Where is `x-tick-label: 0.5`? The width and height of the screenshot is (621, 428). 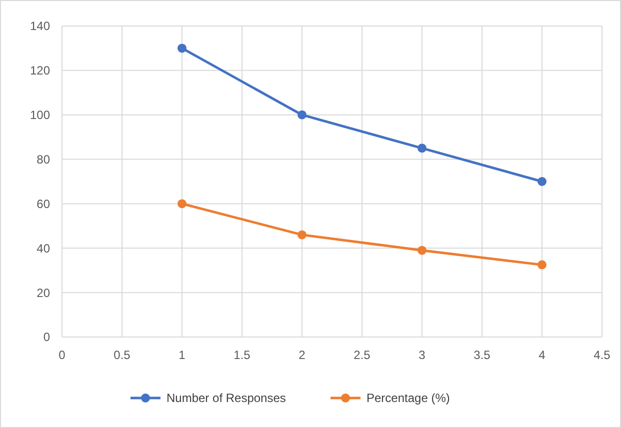
x-tick-label: 0.5 is located at coordinates (122, 355).